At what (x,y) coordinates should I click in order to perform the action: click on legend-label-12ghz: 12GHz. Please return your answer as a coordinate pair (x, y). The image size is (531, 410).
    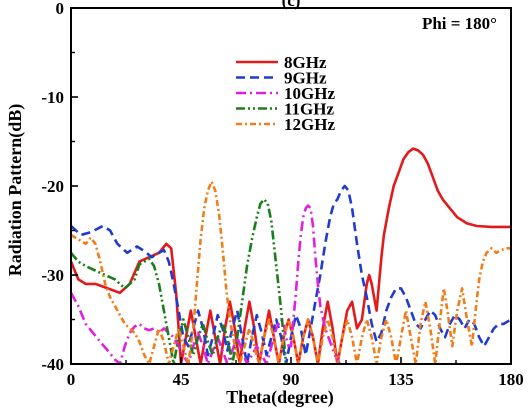
    Looking at the image, I should click on (309, 124).